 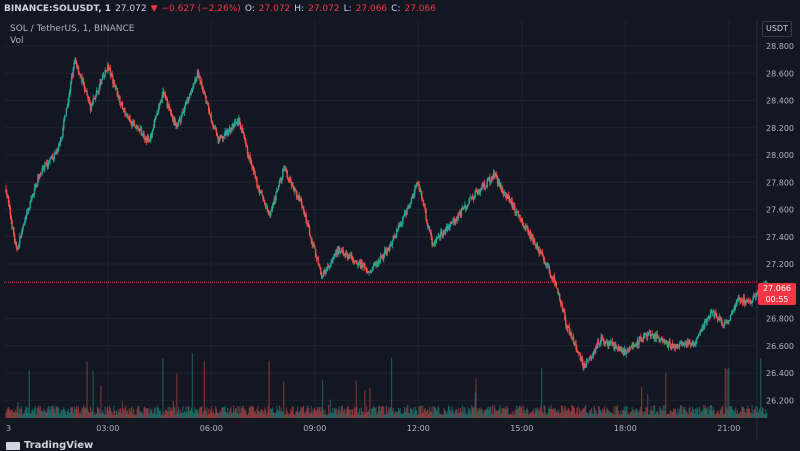 I want to click on volume-legend: Vol, so click(x=17, y=41).